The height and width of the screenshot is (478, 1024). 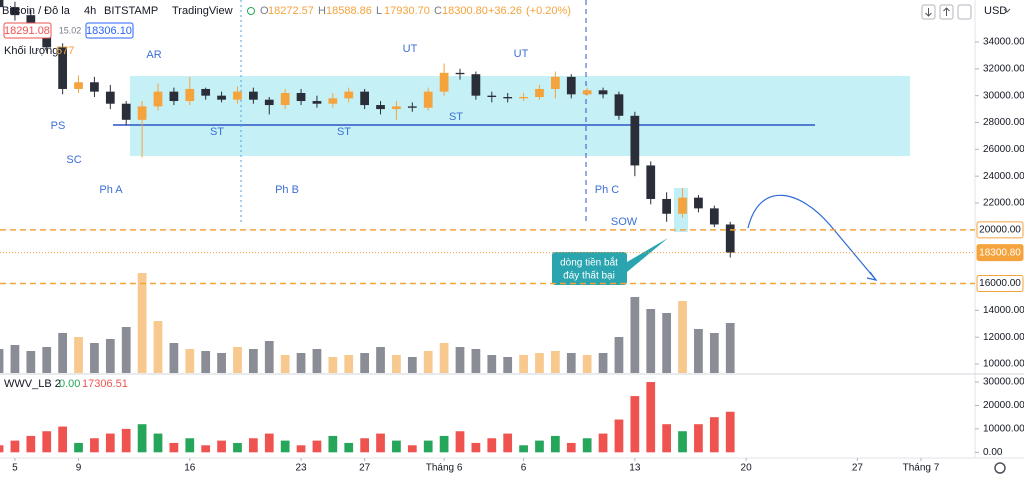 I want to click on exchange: BITSTAMP, so click(x=131, y=11).